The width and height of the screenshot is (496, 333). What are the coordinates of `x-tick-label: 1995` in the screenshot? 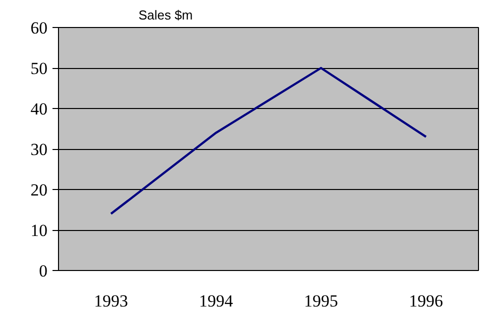 It's located at (321, 301).